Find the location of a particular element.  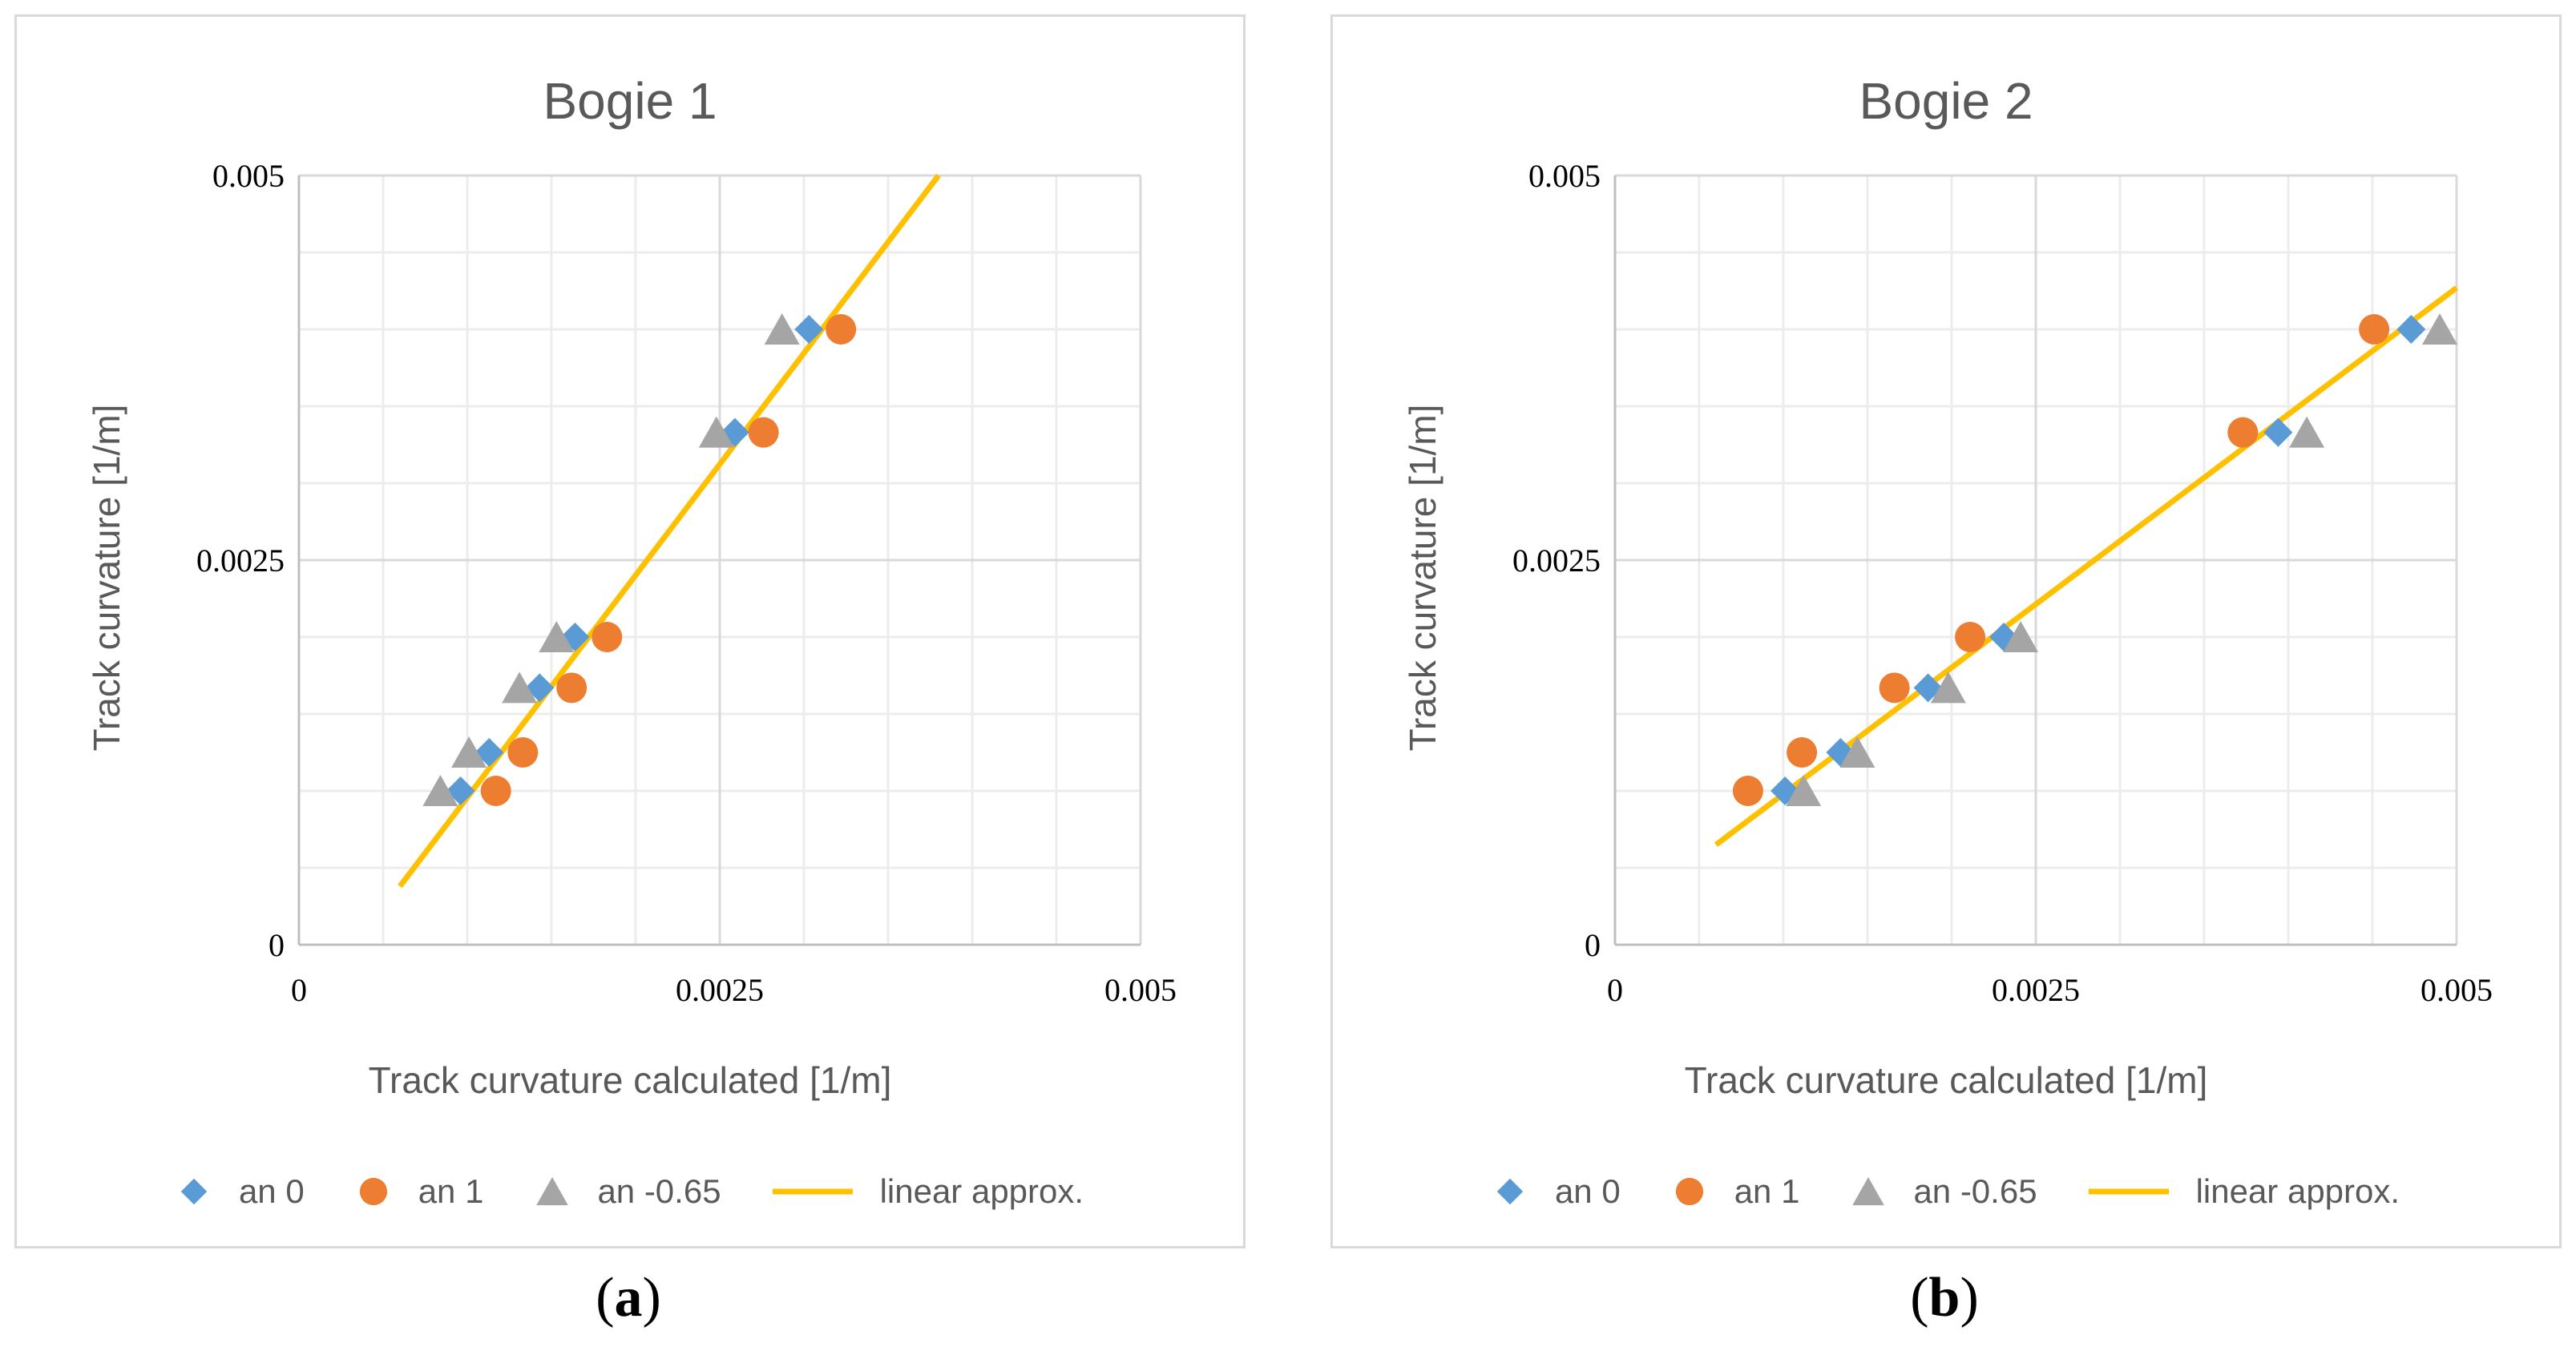

caption-letter: b is located at coordinates (1944, 1298).